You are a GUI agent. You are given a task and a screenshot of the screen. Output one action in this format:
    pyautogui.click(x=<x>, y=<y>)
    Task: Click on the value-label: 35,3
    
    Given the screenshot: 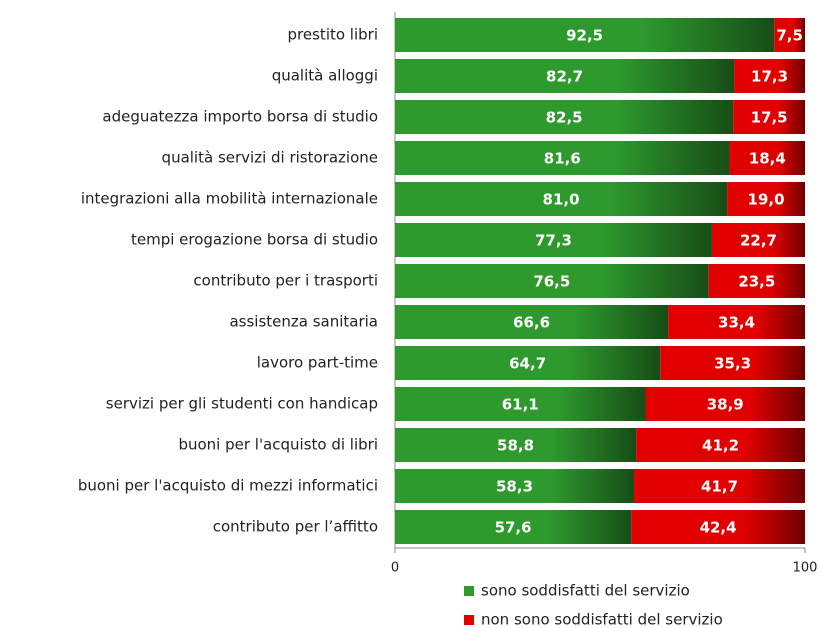 What is the action you would take?
    pyautogui.click(x=732, y=364)
    